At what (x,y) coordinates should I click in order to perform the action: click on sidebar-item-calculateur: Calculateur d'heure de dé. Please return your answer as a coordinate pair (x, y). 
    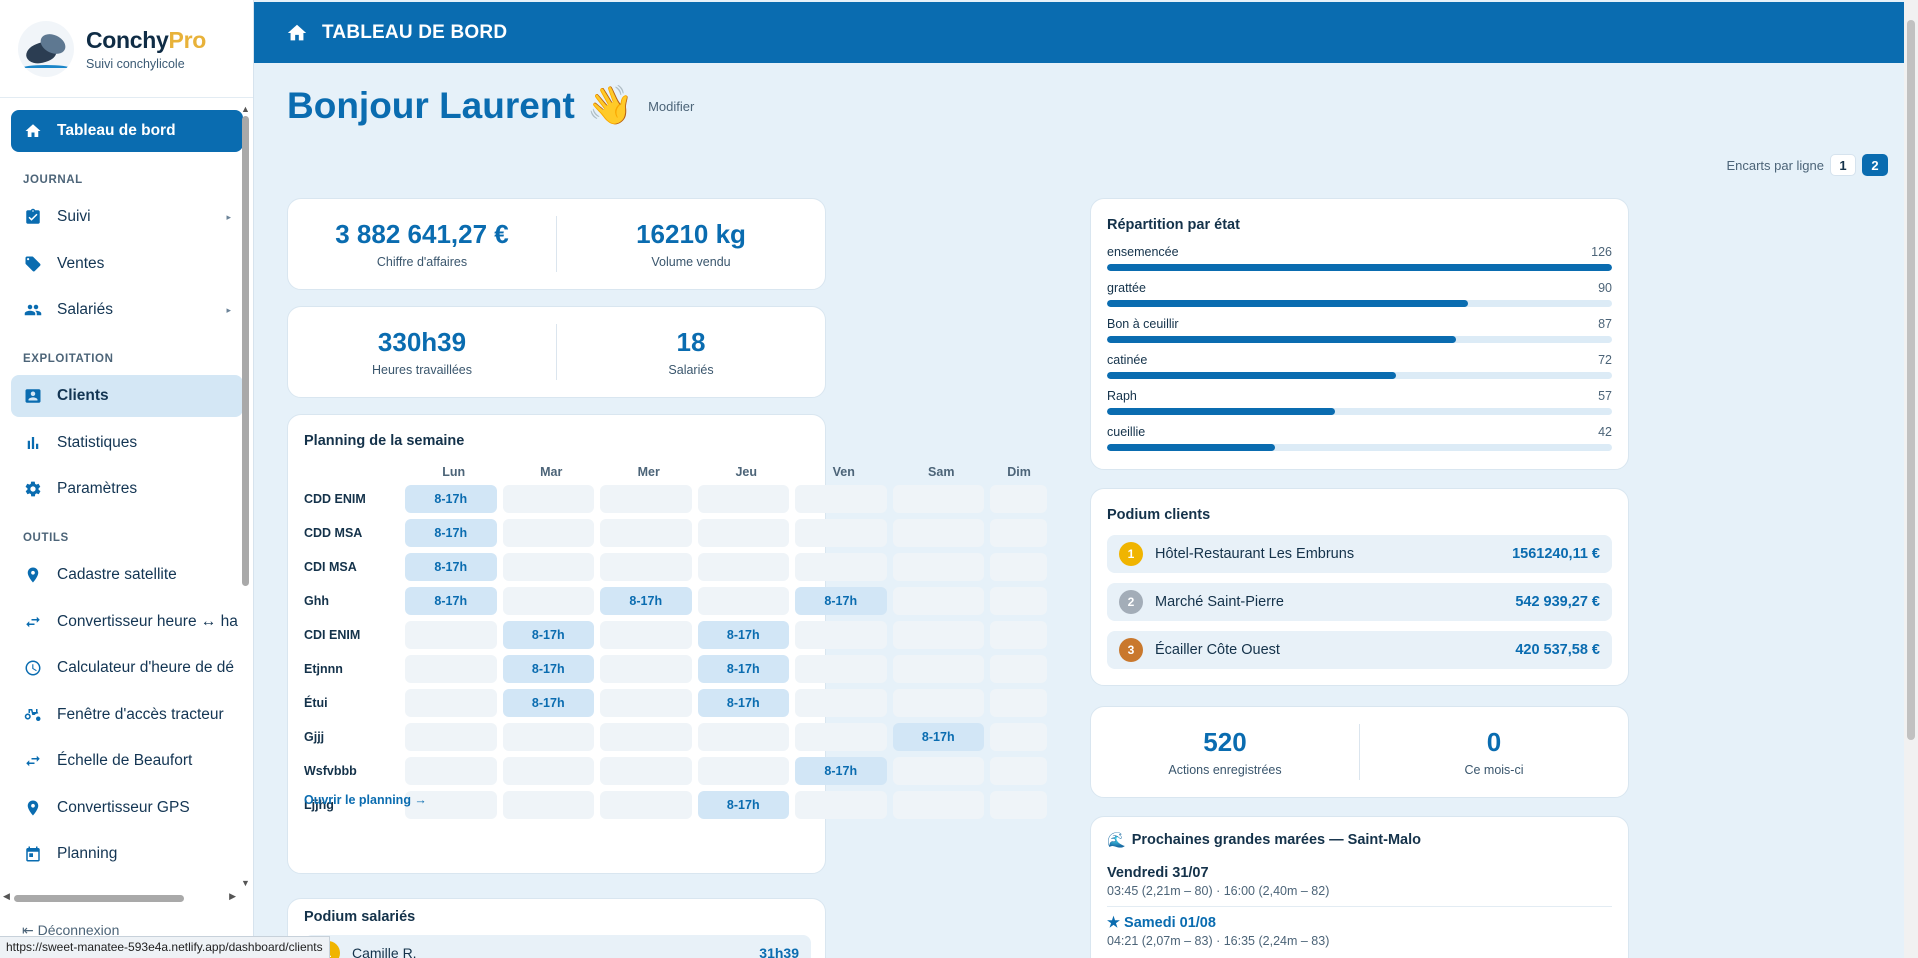
    Looking at the image, I should click on (127, 668).